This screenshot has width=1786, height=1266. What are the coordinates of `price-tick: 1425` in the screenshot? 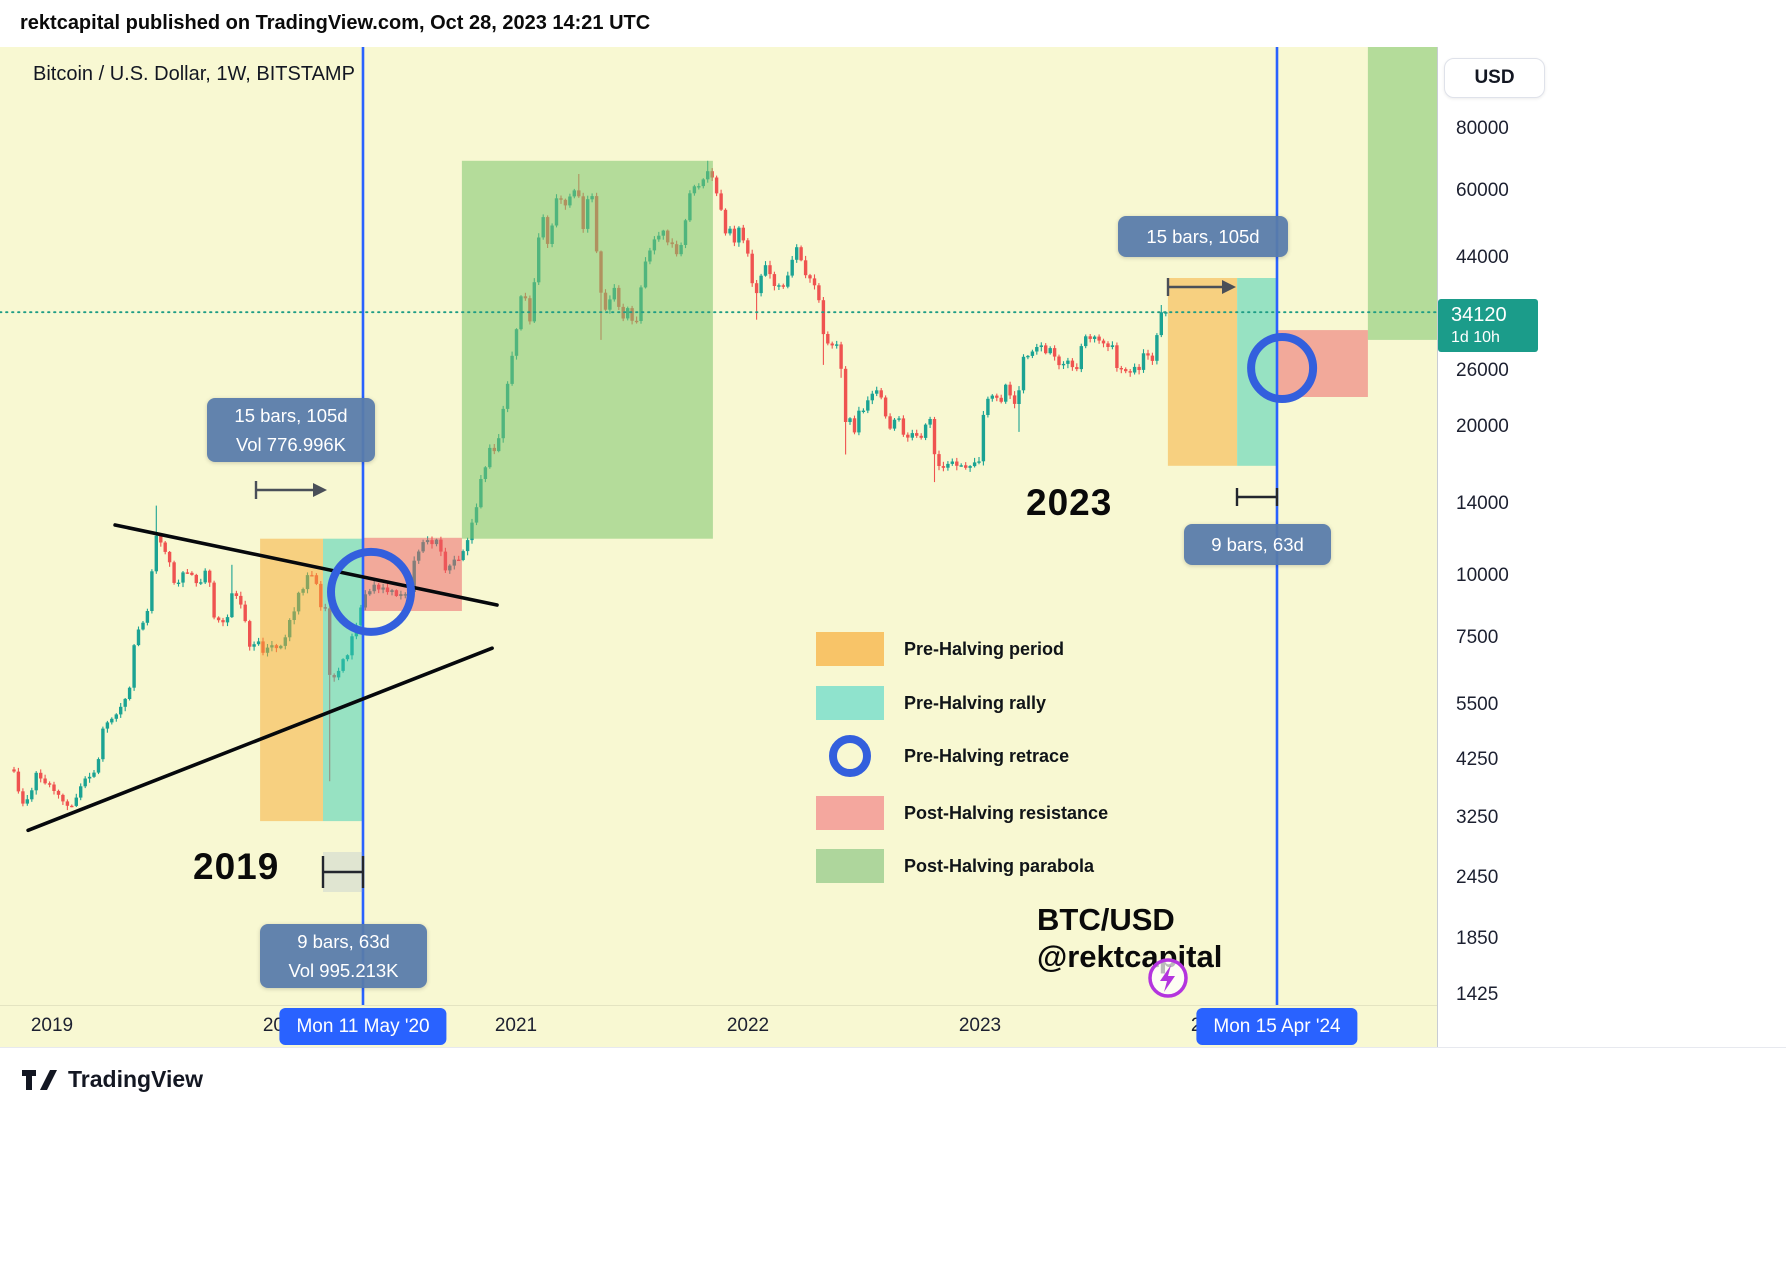 It's located at (1477, 994).